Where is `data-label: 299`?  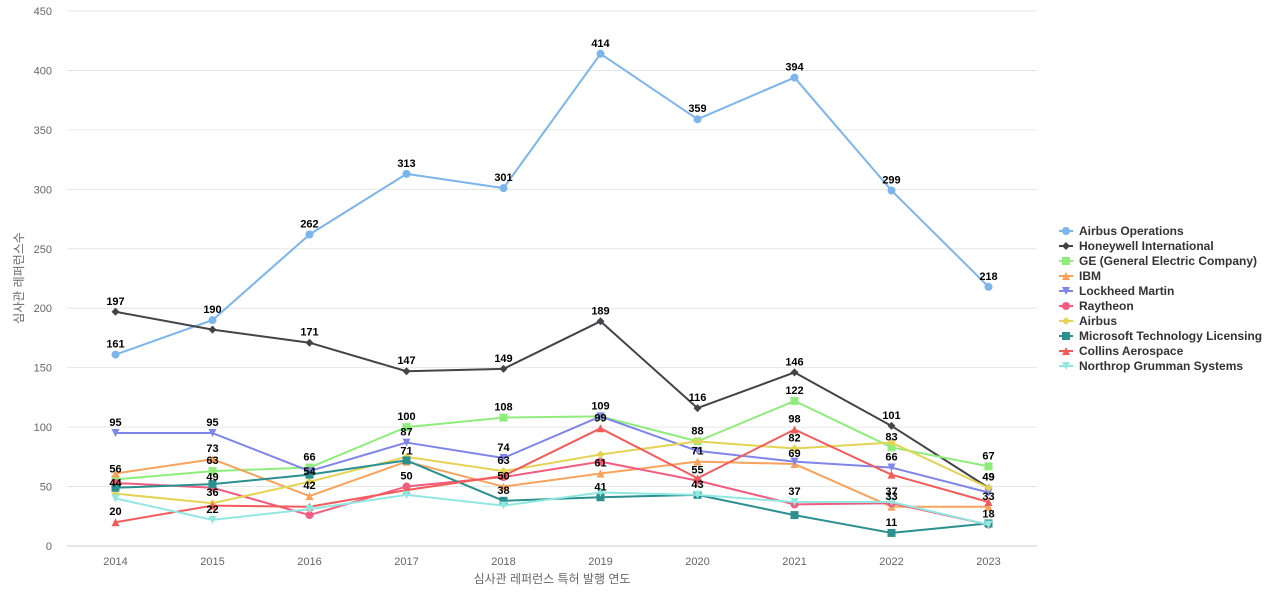 data-label: 299 is located at coordinates (891, 181).